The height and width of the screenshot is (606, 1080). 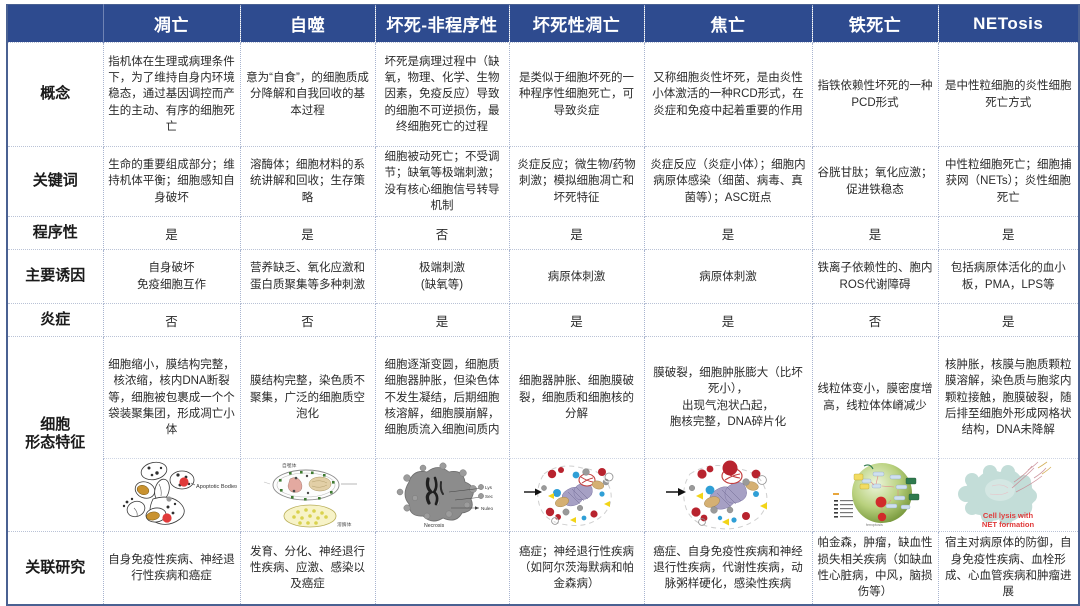 What do you see at coordinates (1008, 320) in the screenshot?
I see `cell-inflammation-netosis: 是` at bounding box center [1008, 320].